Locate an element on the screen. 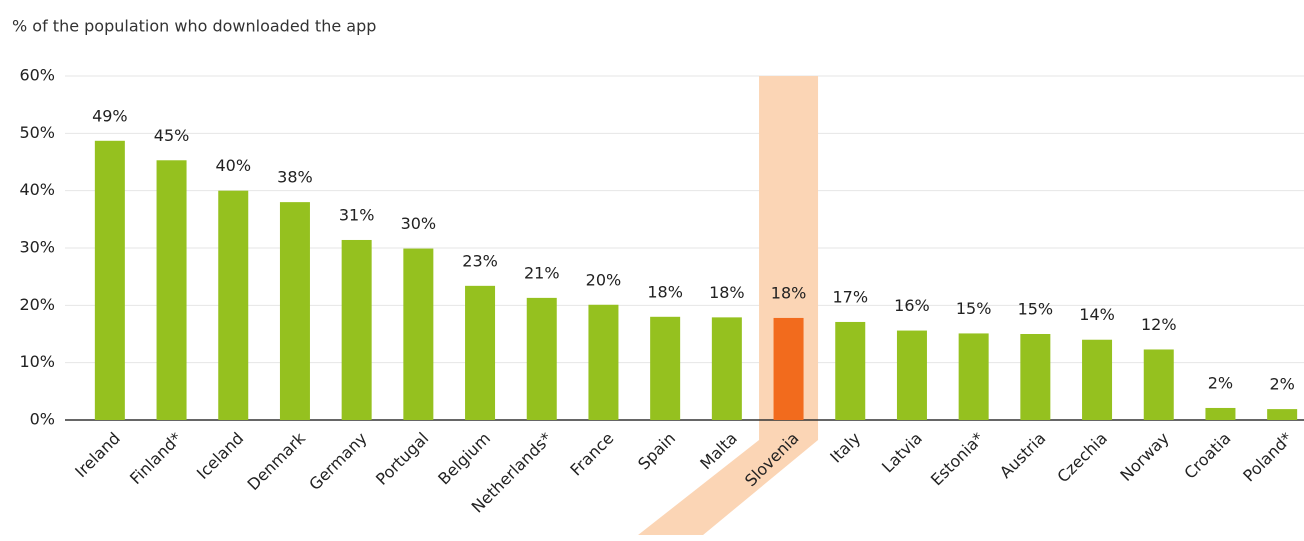 The image size is (1304, 541). y-tick-label: 30% is located at coordinates (37, 247).